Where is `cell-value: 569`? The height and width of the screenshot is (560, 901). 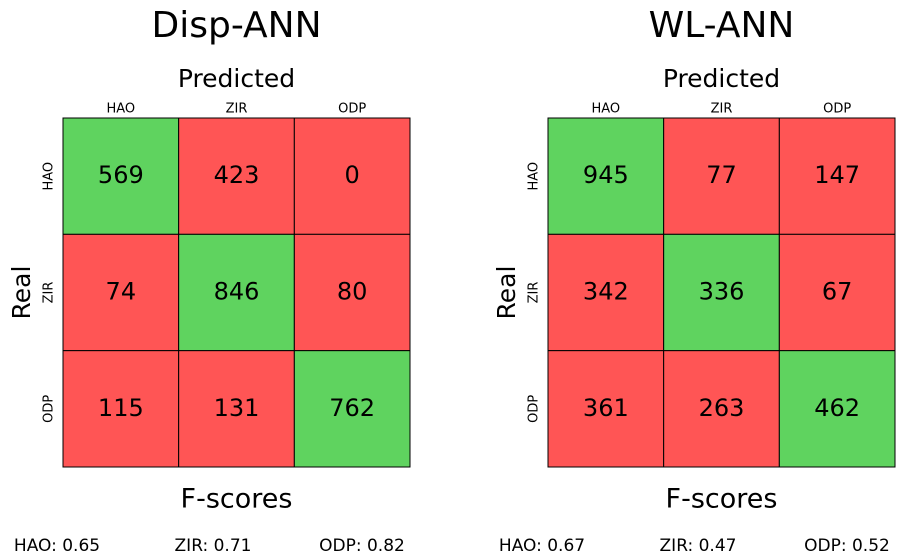 cell-value: 569 is located at coordinates (121, 175).